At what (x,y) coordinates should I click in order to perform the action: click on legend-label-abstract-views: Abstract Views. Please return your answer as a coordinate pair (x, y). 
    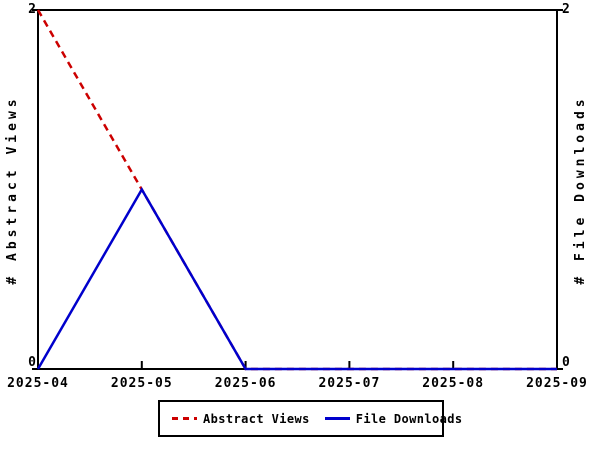
    Looking at the image, I should click on (256, 418).